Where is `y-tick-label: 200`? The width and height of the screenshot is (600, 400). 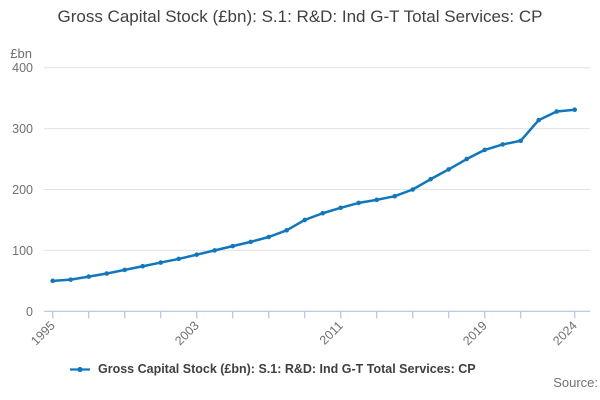 y-tick-label: 200 is located at coordinates (22, 190).